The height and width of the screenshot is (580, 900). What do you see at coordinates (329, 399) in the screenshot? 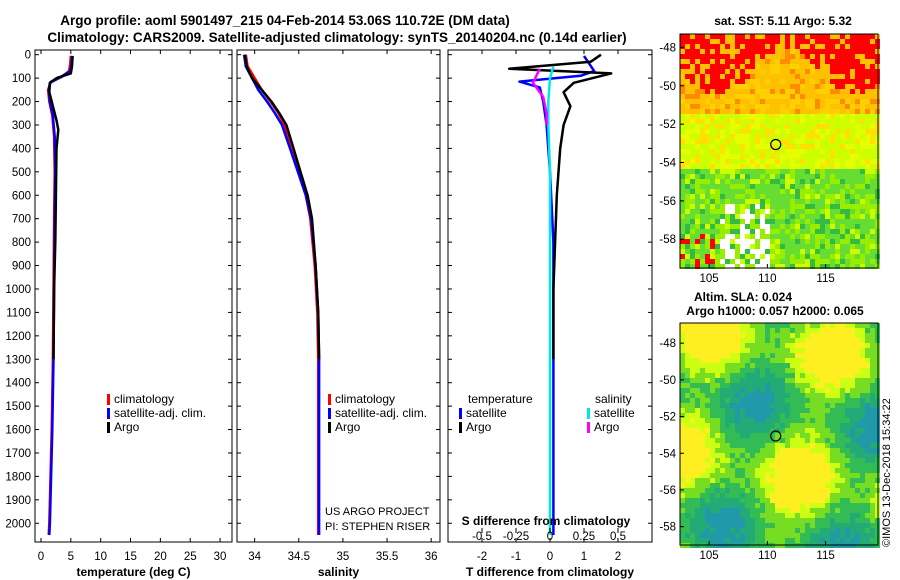
I see `legend-swatch` at bounding box center [329, 399].